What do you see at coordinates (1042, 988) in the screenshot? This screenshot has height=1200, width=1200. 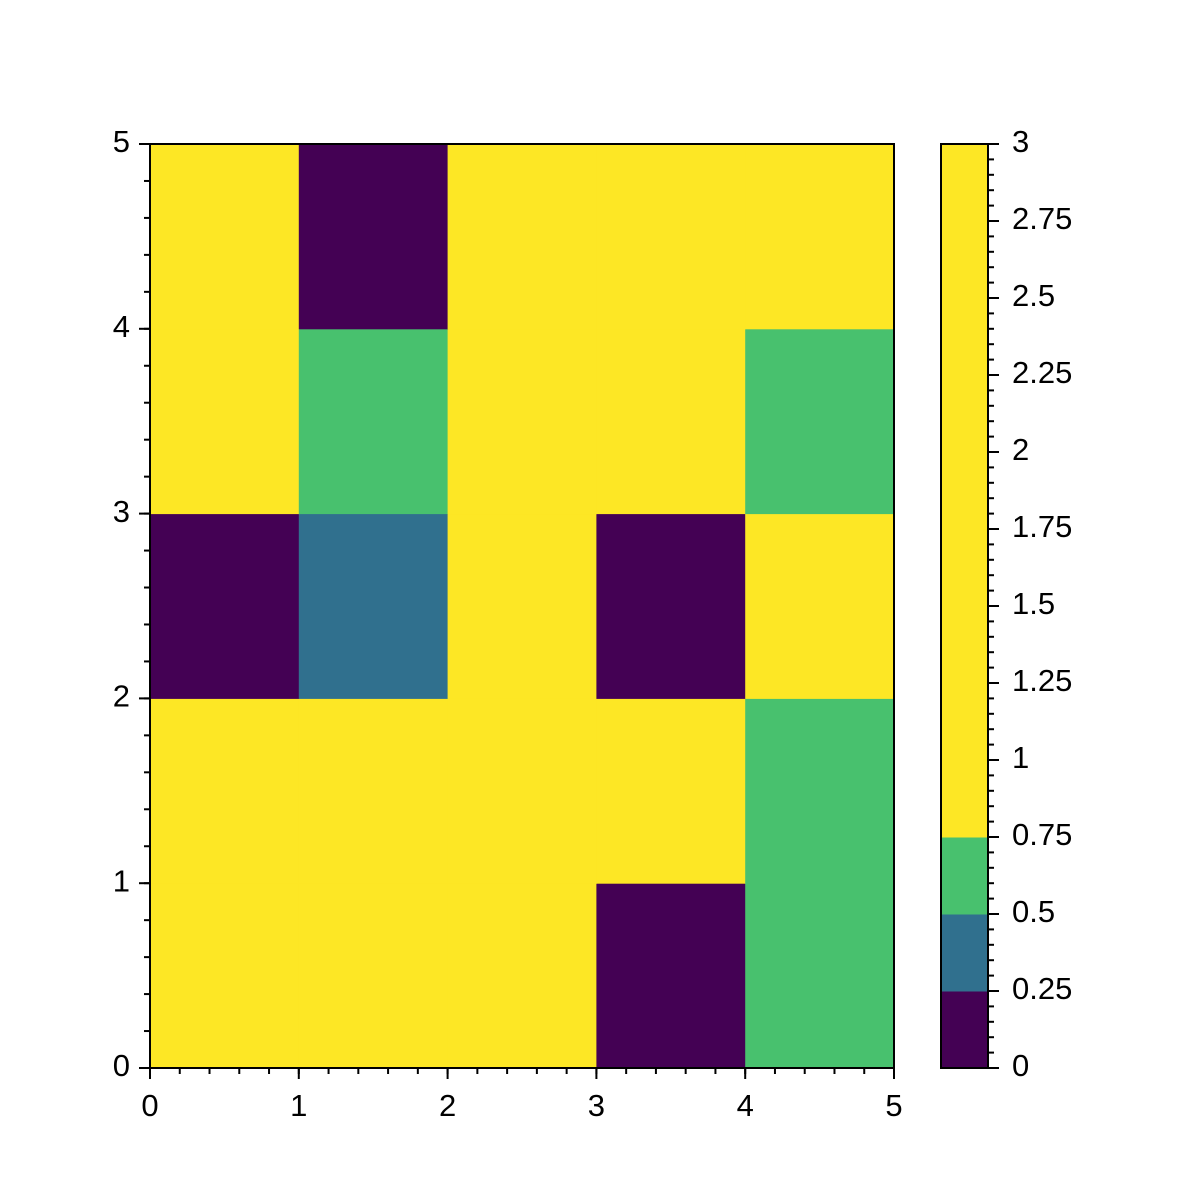 I see `colorbar-tick-label: 0.25` at bounding box center [1042, 988].